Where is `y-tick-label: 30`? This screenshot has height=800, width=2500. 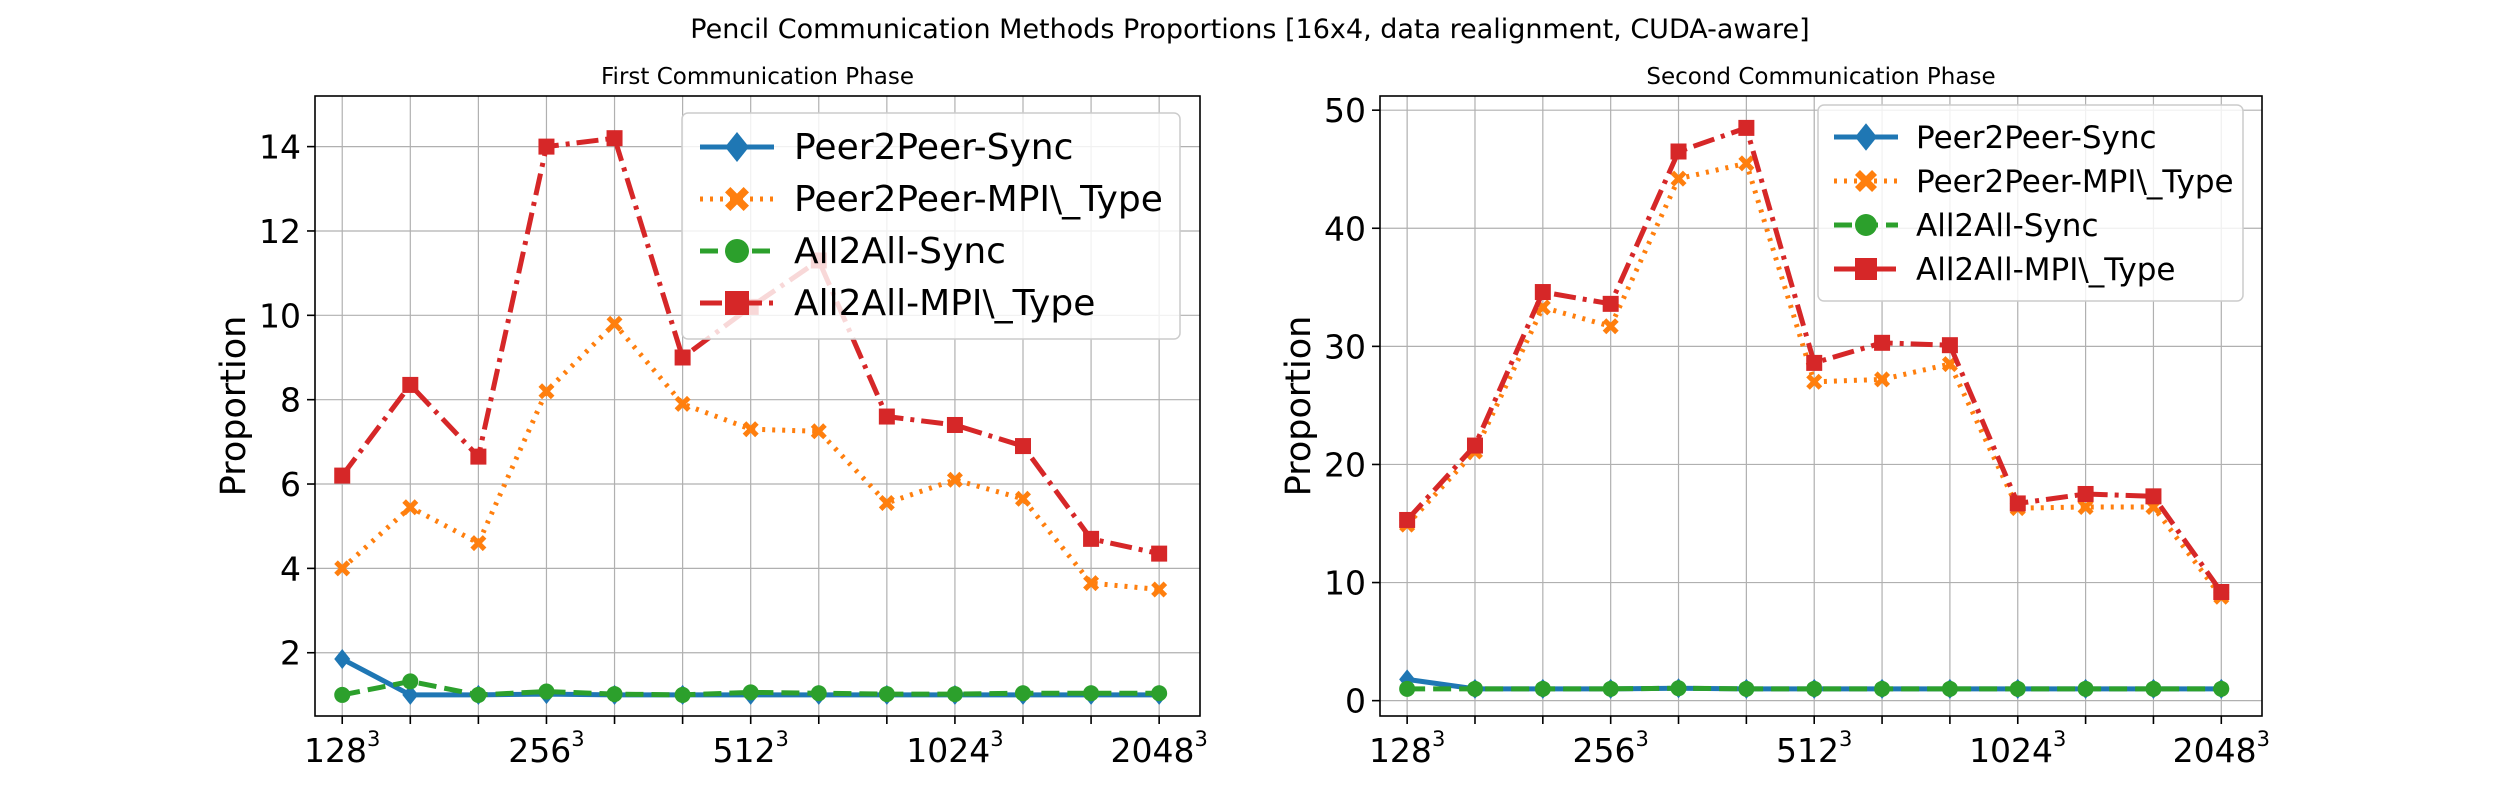 y-tick-label: 30 is located at coordinates (1345, 346).